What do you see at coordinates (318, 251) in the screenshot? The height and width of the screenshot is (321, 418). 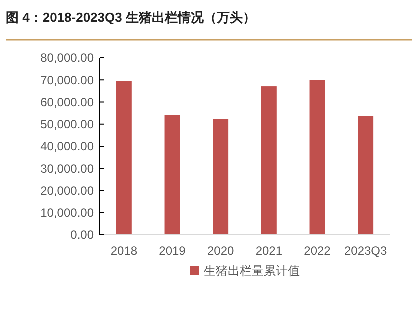 I see `x-tick-label: 2022` at bounding box center [318, 251].